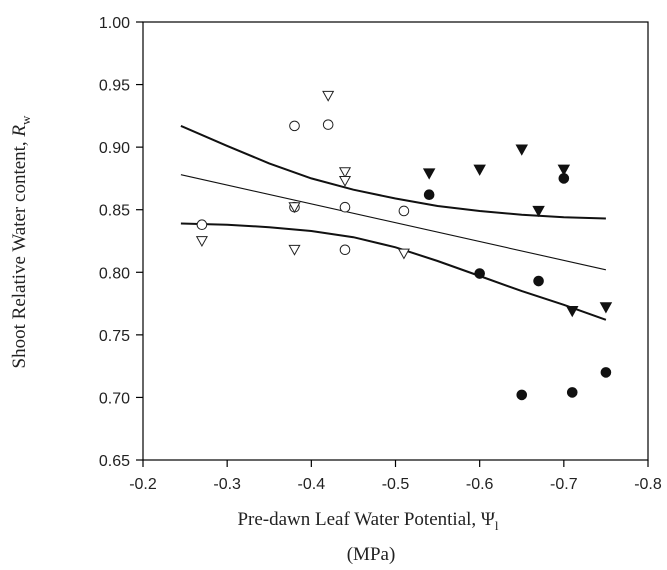 This screenshot has width=667, height=570. I want to click on y-tick-label: 0.85, so click(114, 211).